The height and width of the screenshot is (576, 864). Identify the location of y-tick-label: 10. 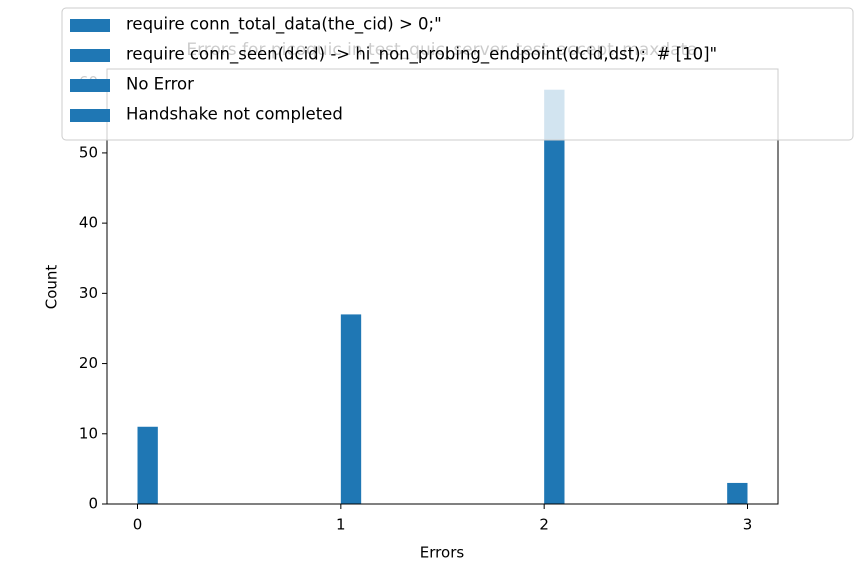
(88, 433).